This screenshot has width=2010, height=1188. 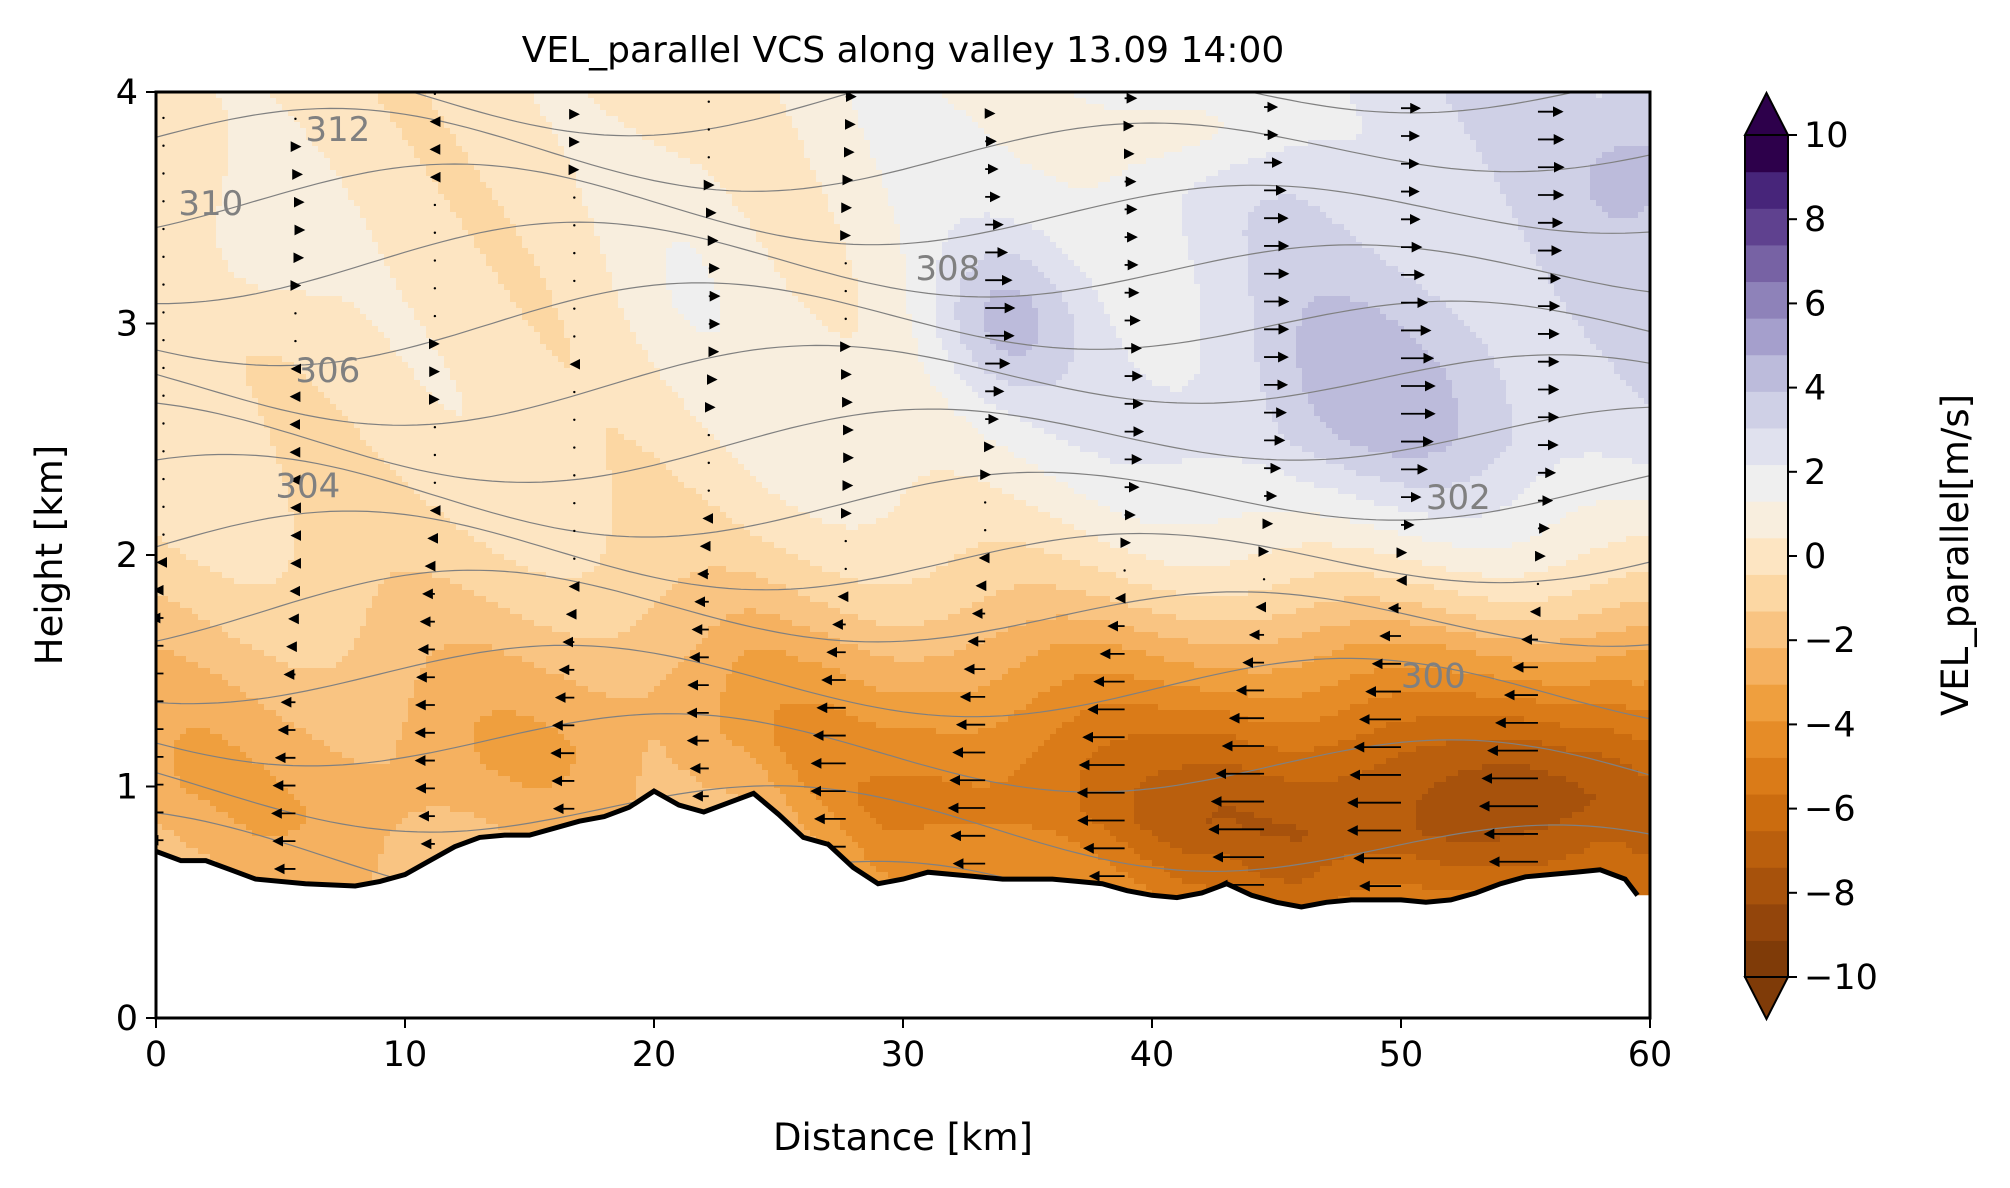 What do you see at coordinates (1830, 894) in the screenshot?
I see `colorbar-tick-label: −8` at bounding box center [1830, 894].